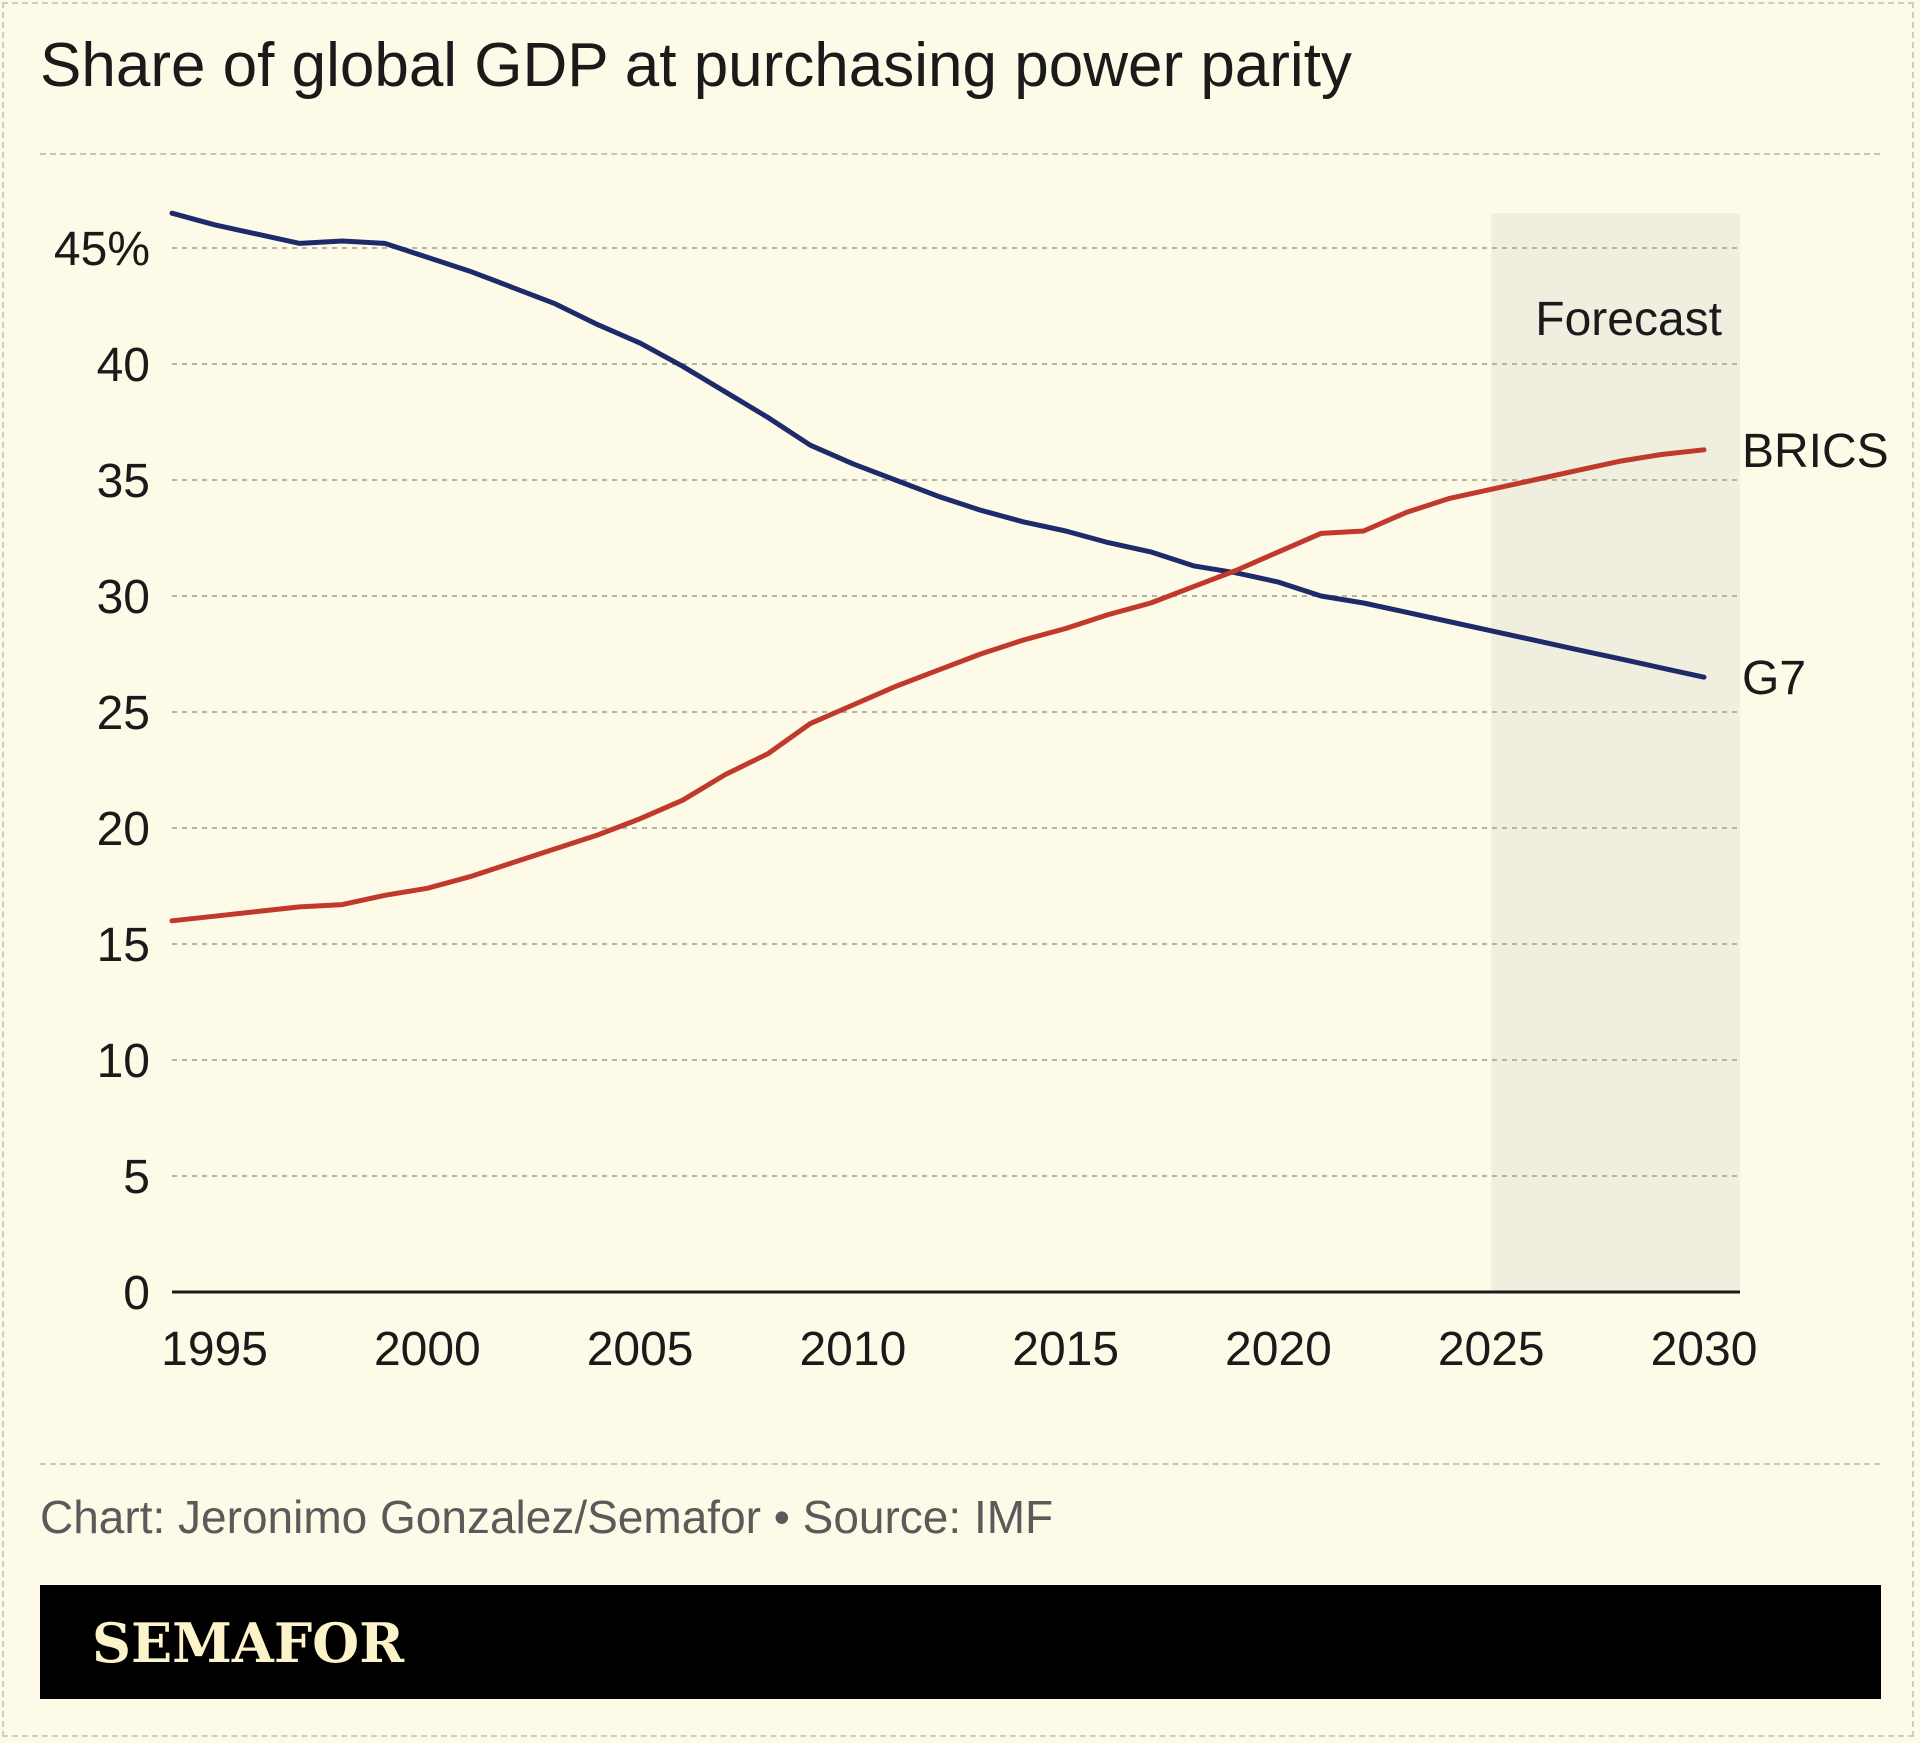 Image resolution: width=1920 pixels, height=1743 pixels. What do you see at coordinates (136, 1177) in the screenshot?
I see `y-tick-label: 5` at bounding box center [136, 1177].